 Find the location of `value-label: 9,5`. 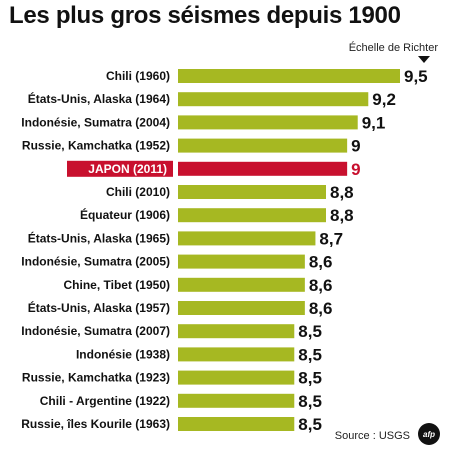

value-label: 9,5 is located at coordinates (416, 76).